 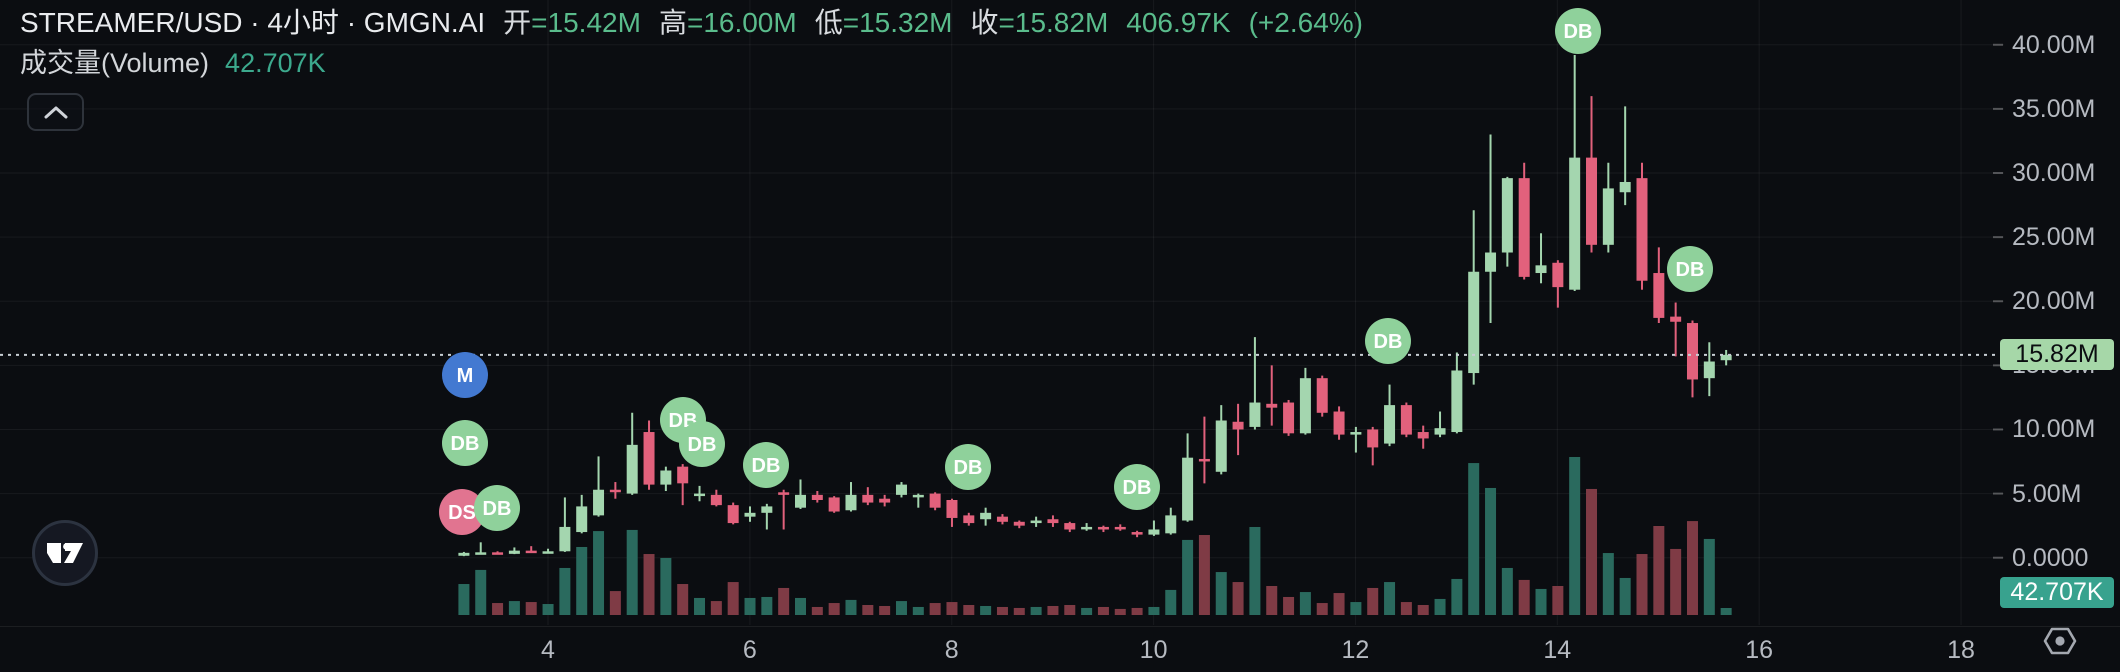 What do you see at coordinates (906, 22) in the screenshot?
I see `low-value: 15.32M` at bounding box center [906, 22].